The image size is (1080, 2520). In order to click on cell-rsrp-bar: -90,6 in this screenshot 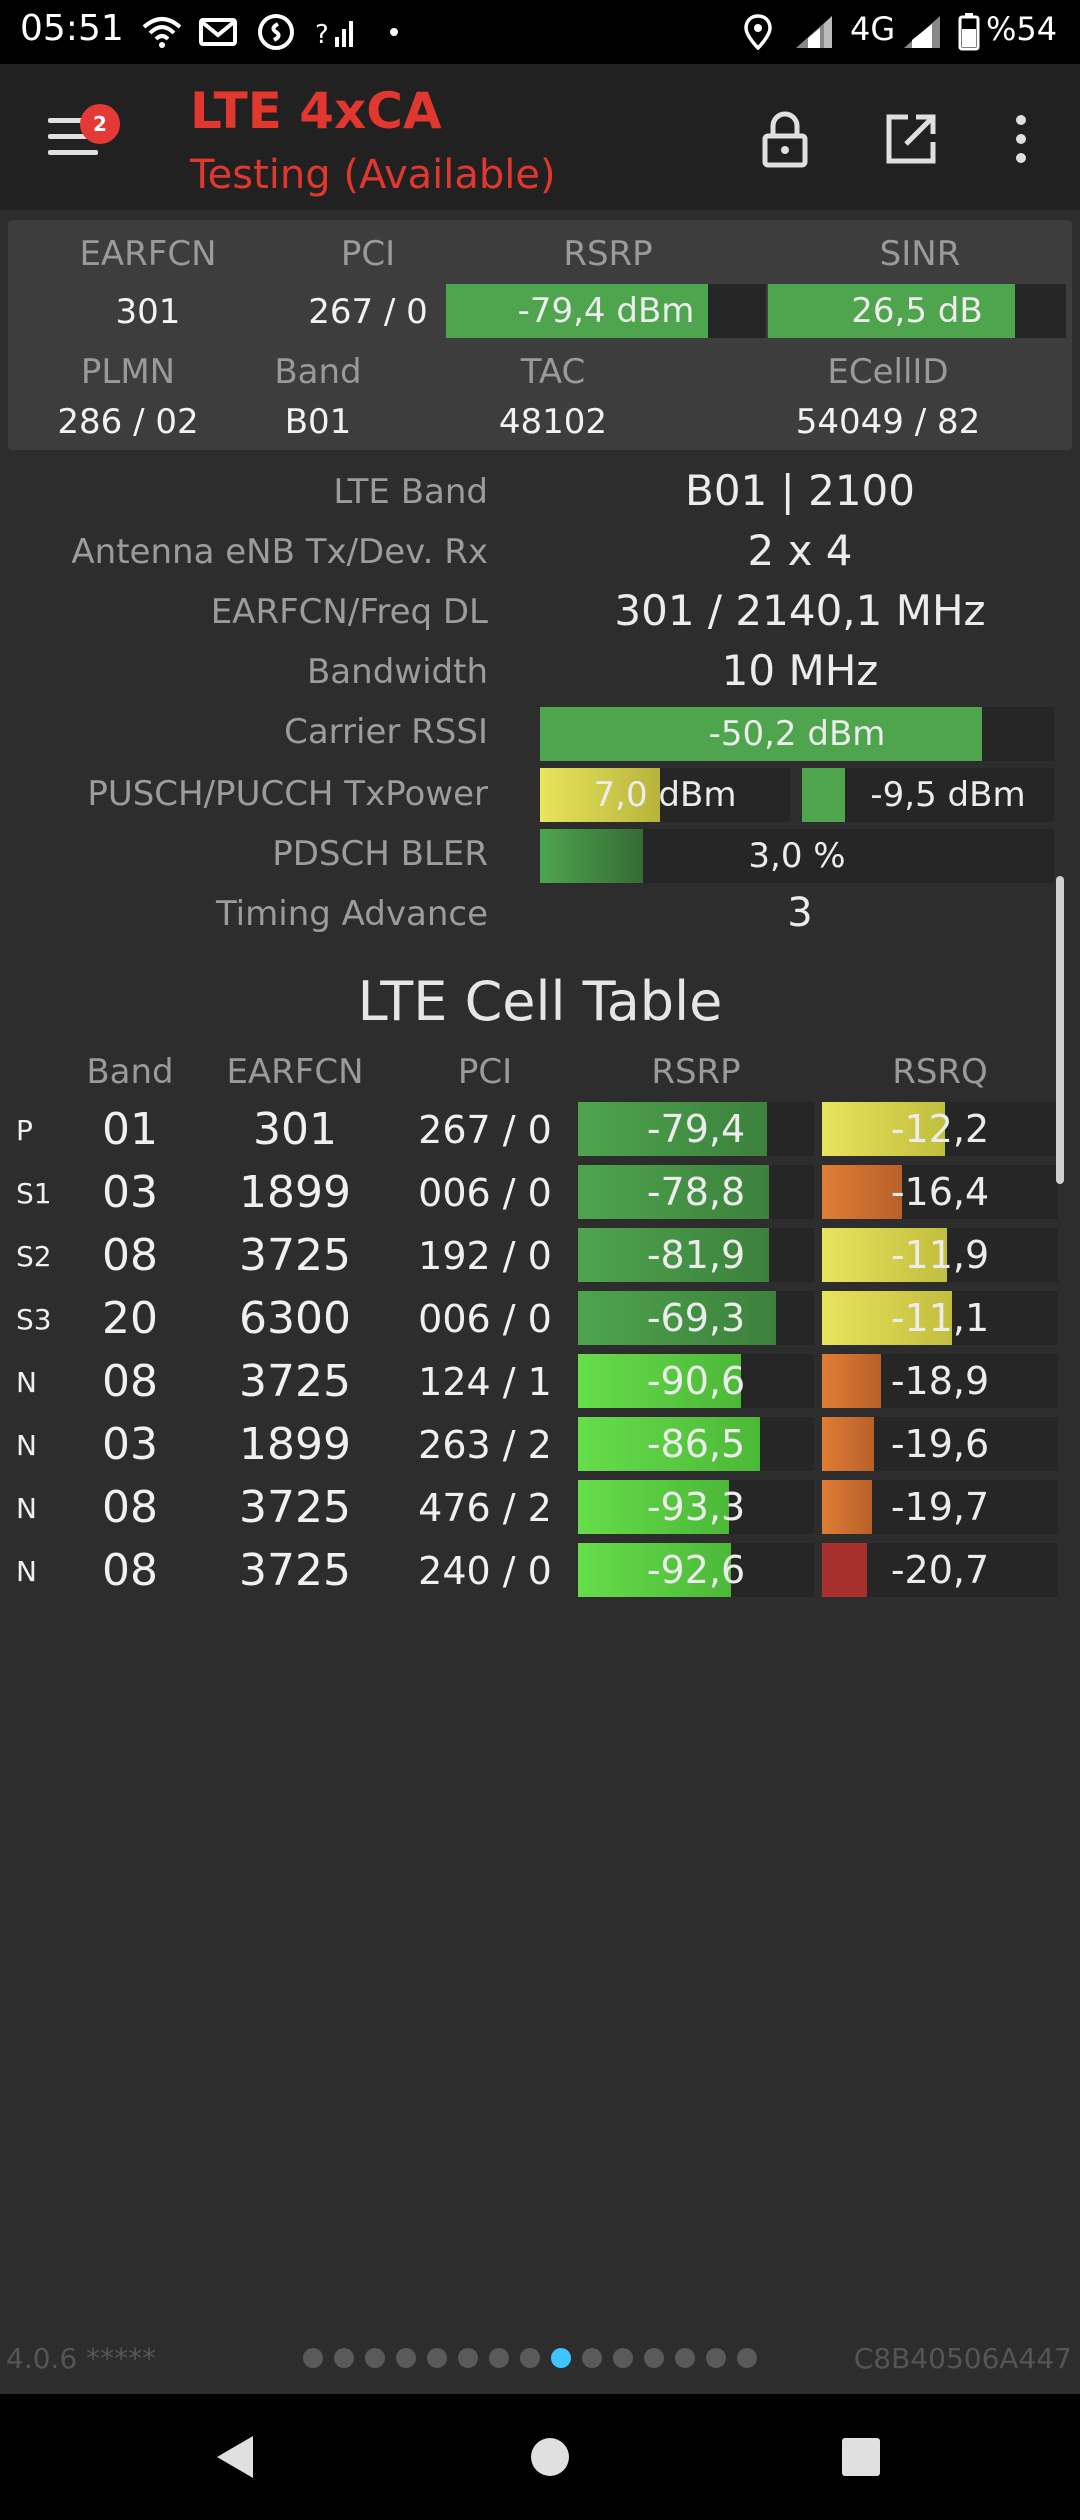, I will do `click(696, 1381)`.